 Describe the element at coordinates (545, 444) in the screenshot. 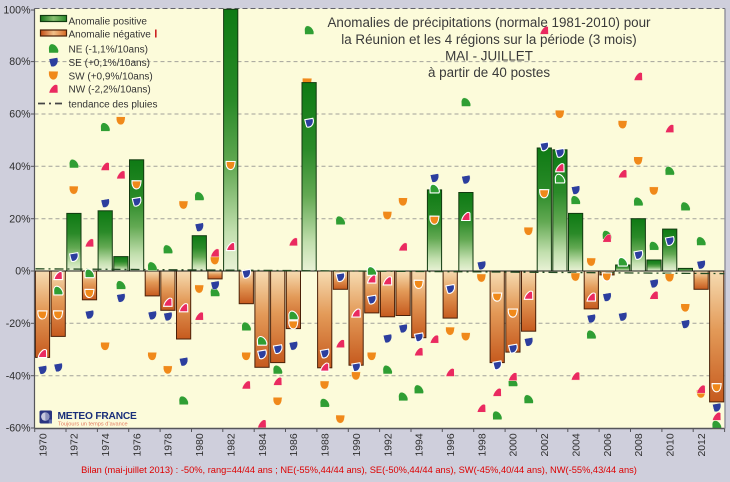

I see `svg-text: 2002` at that location.